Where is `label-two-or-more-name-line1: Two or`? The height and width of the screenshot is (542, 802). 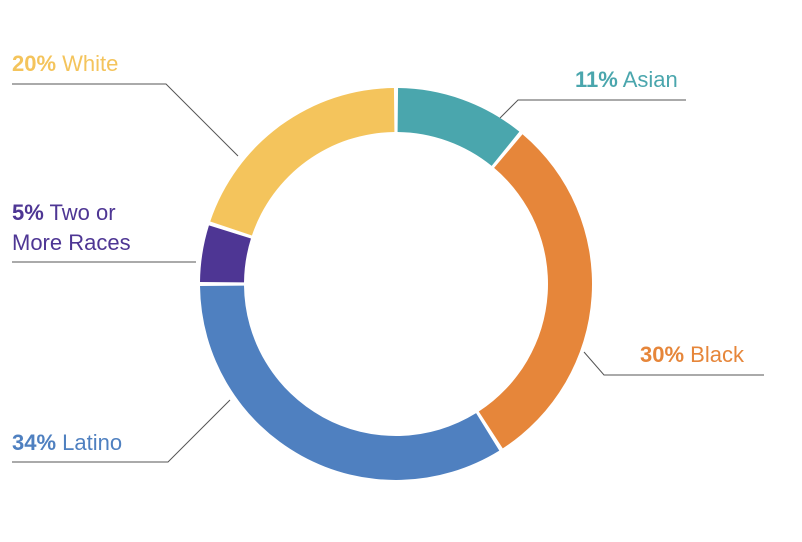
label-two-or-more-name-line1: Two or is located at coordinates (82, 212).